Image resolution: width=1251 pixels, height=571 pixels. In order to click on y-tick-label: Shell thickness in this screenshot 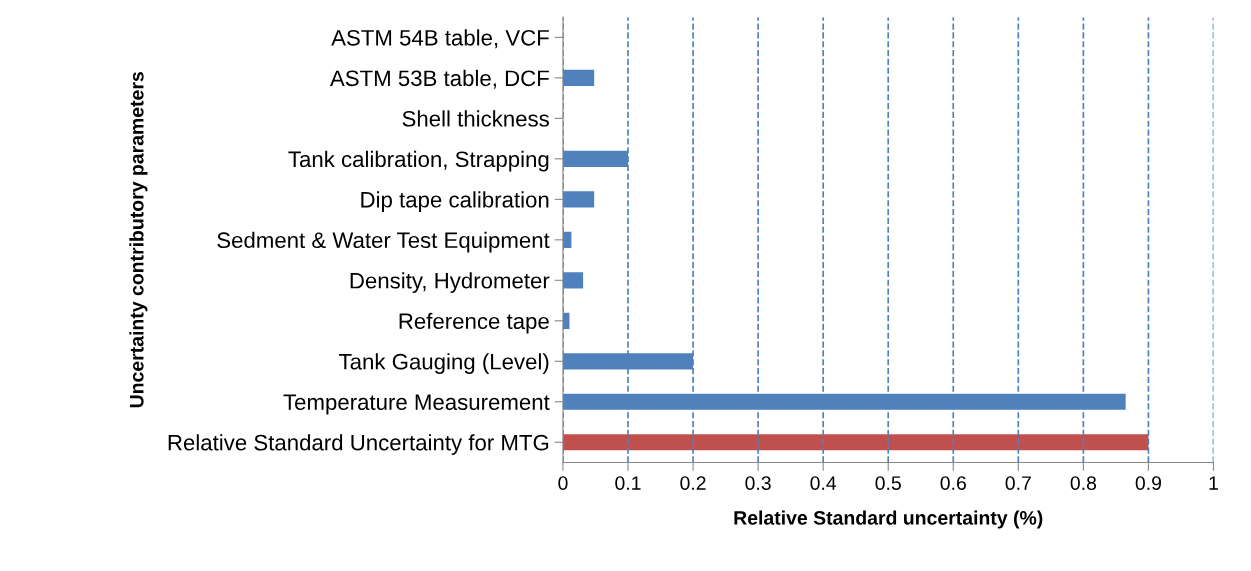, I will do `click(475, 118)`.